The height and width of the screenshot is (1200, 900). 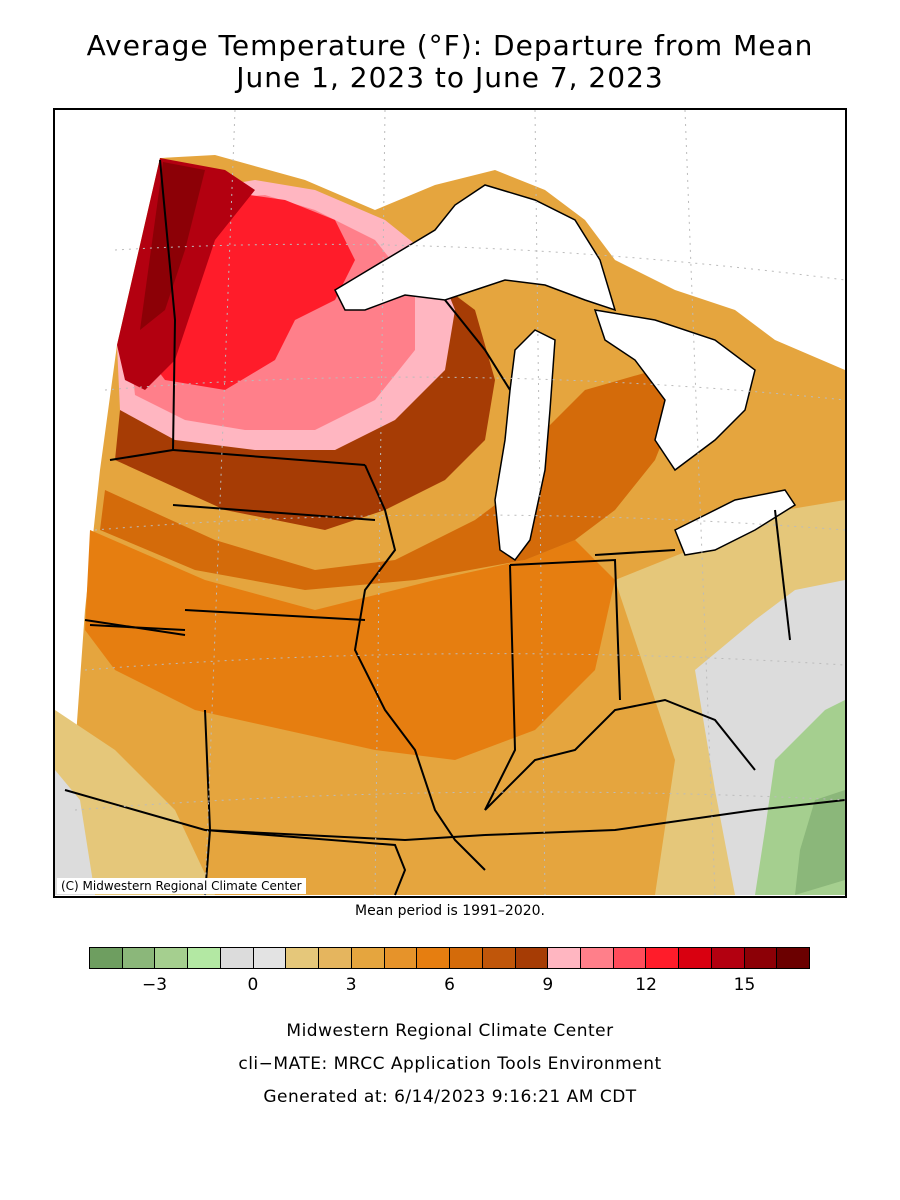 What do you see at coordinates (548, 985) in the screenshot?
I see `legend-tick-label: 9` at bounding box center [548, 985].